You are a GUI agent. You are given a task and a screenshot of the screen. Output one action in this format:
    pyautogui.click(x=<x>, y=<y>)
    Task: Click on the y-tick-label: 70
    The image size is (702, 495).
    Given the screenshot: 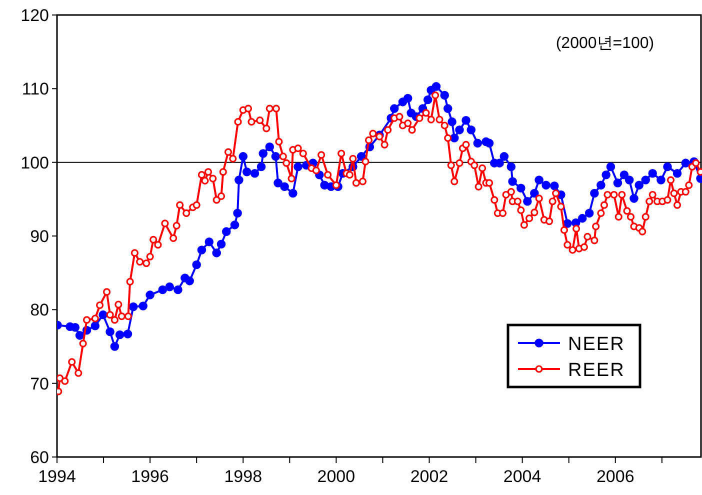 What is the action you would take?
    pyautogui.click(x=39, y=384)
    